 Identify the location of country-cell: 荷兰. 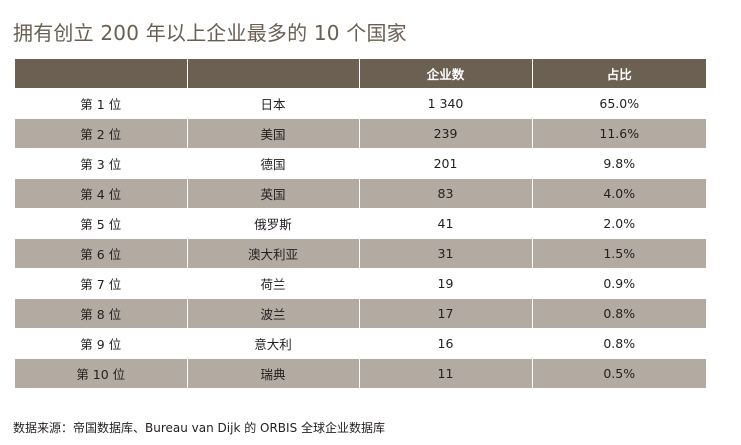
(273, 283).